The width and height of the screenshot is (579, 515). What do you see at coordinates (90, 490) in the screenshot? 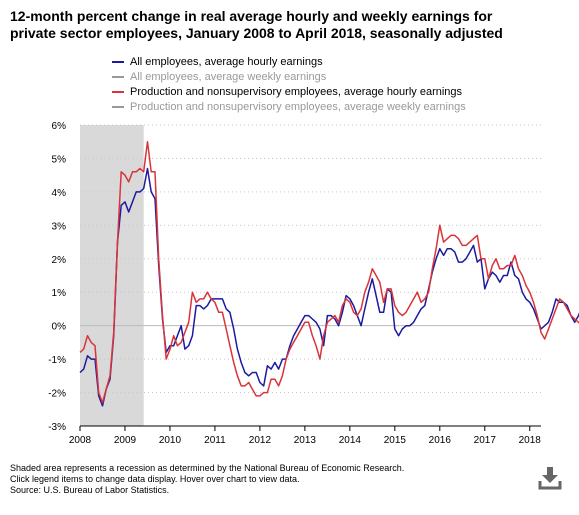
I see `note-source: Source: U.S. Bureau of Labor Statistics.` at bounding box center [90, 490].